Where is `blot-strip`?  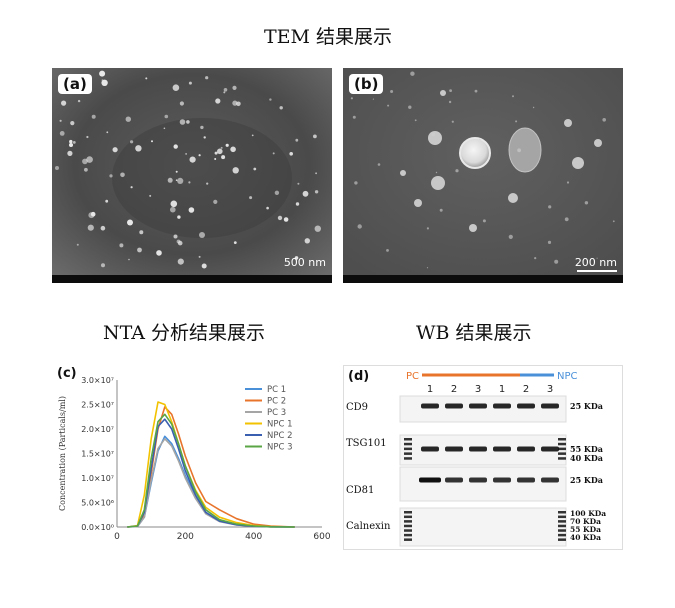 blot-strip is located at coordinates (483, 409).